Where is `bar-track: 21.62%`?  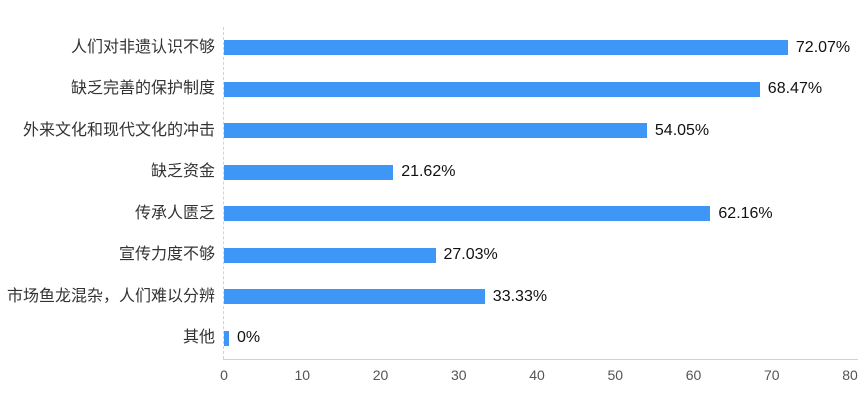 bar-track: 21.62% is located at coordinates (546, 173).